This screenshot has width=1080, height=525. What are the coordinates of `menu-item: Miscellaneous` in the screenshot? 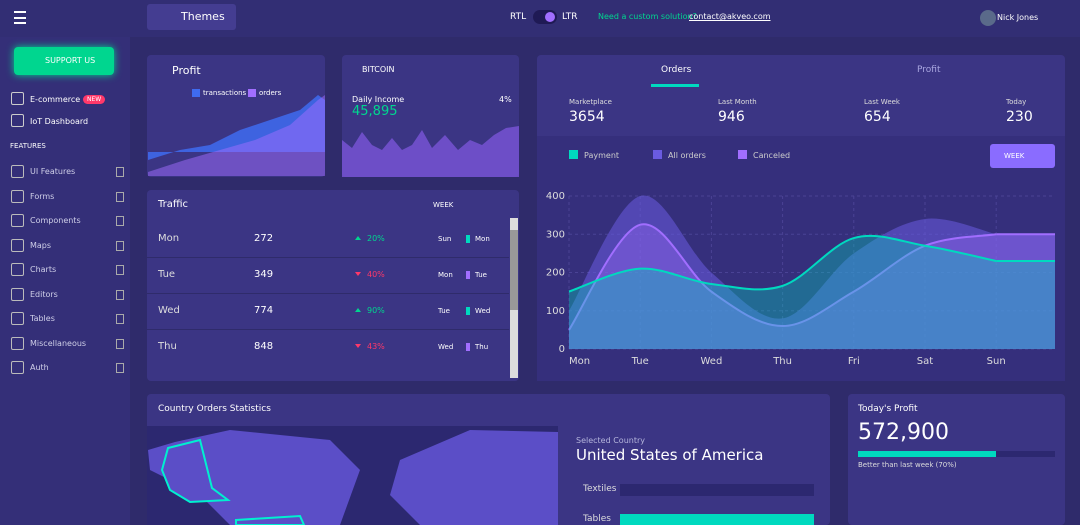 It's located at (58, 343).